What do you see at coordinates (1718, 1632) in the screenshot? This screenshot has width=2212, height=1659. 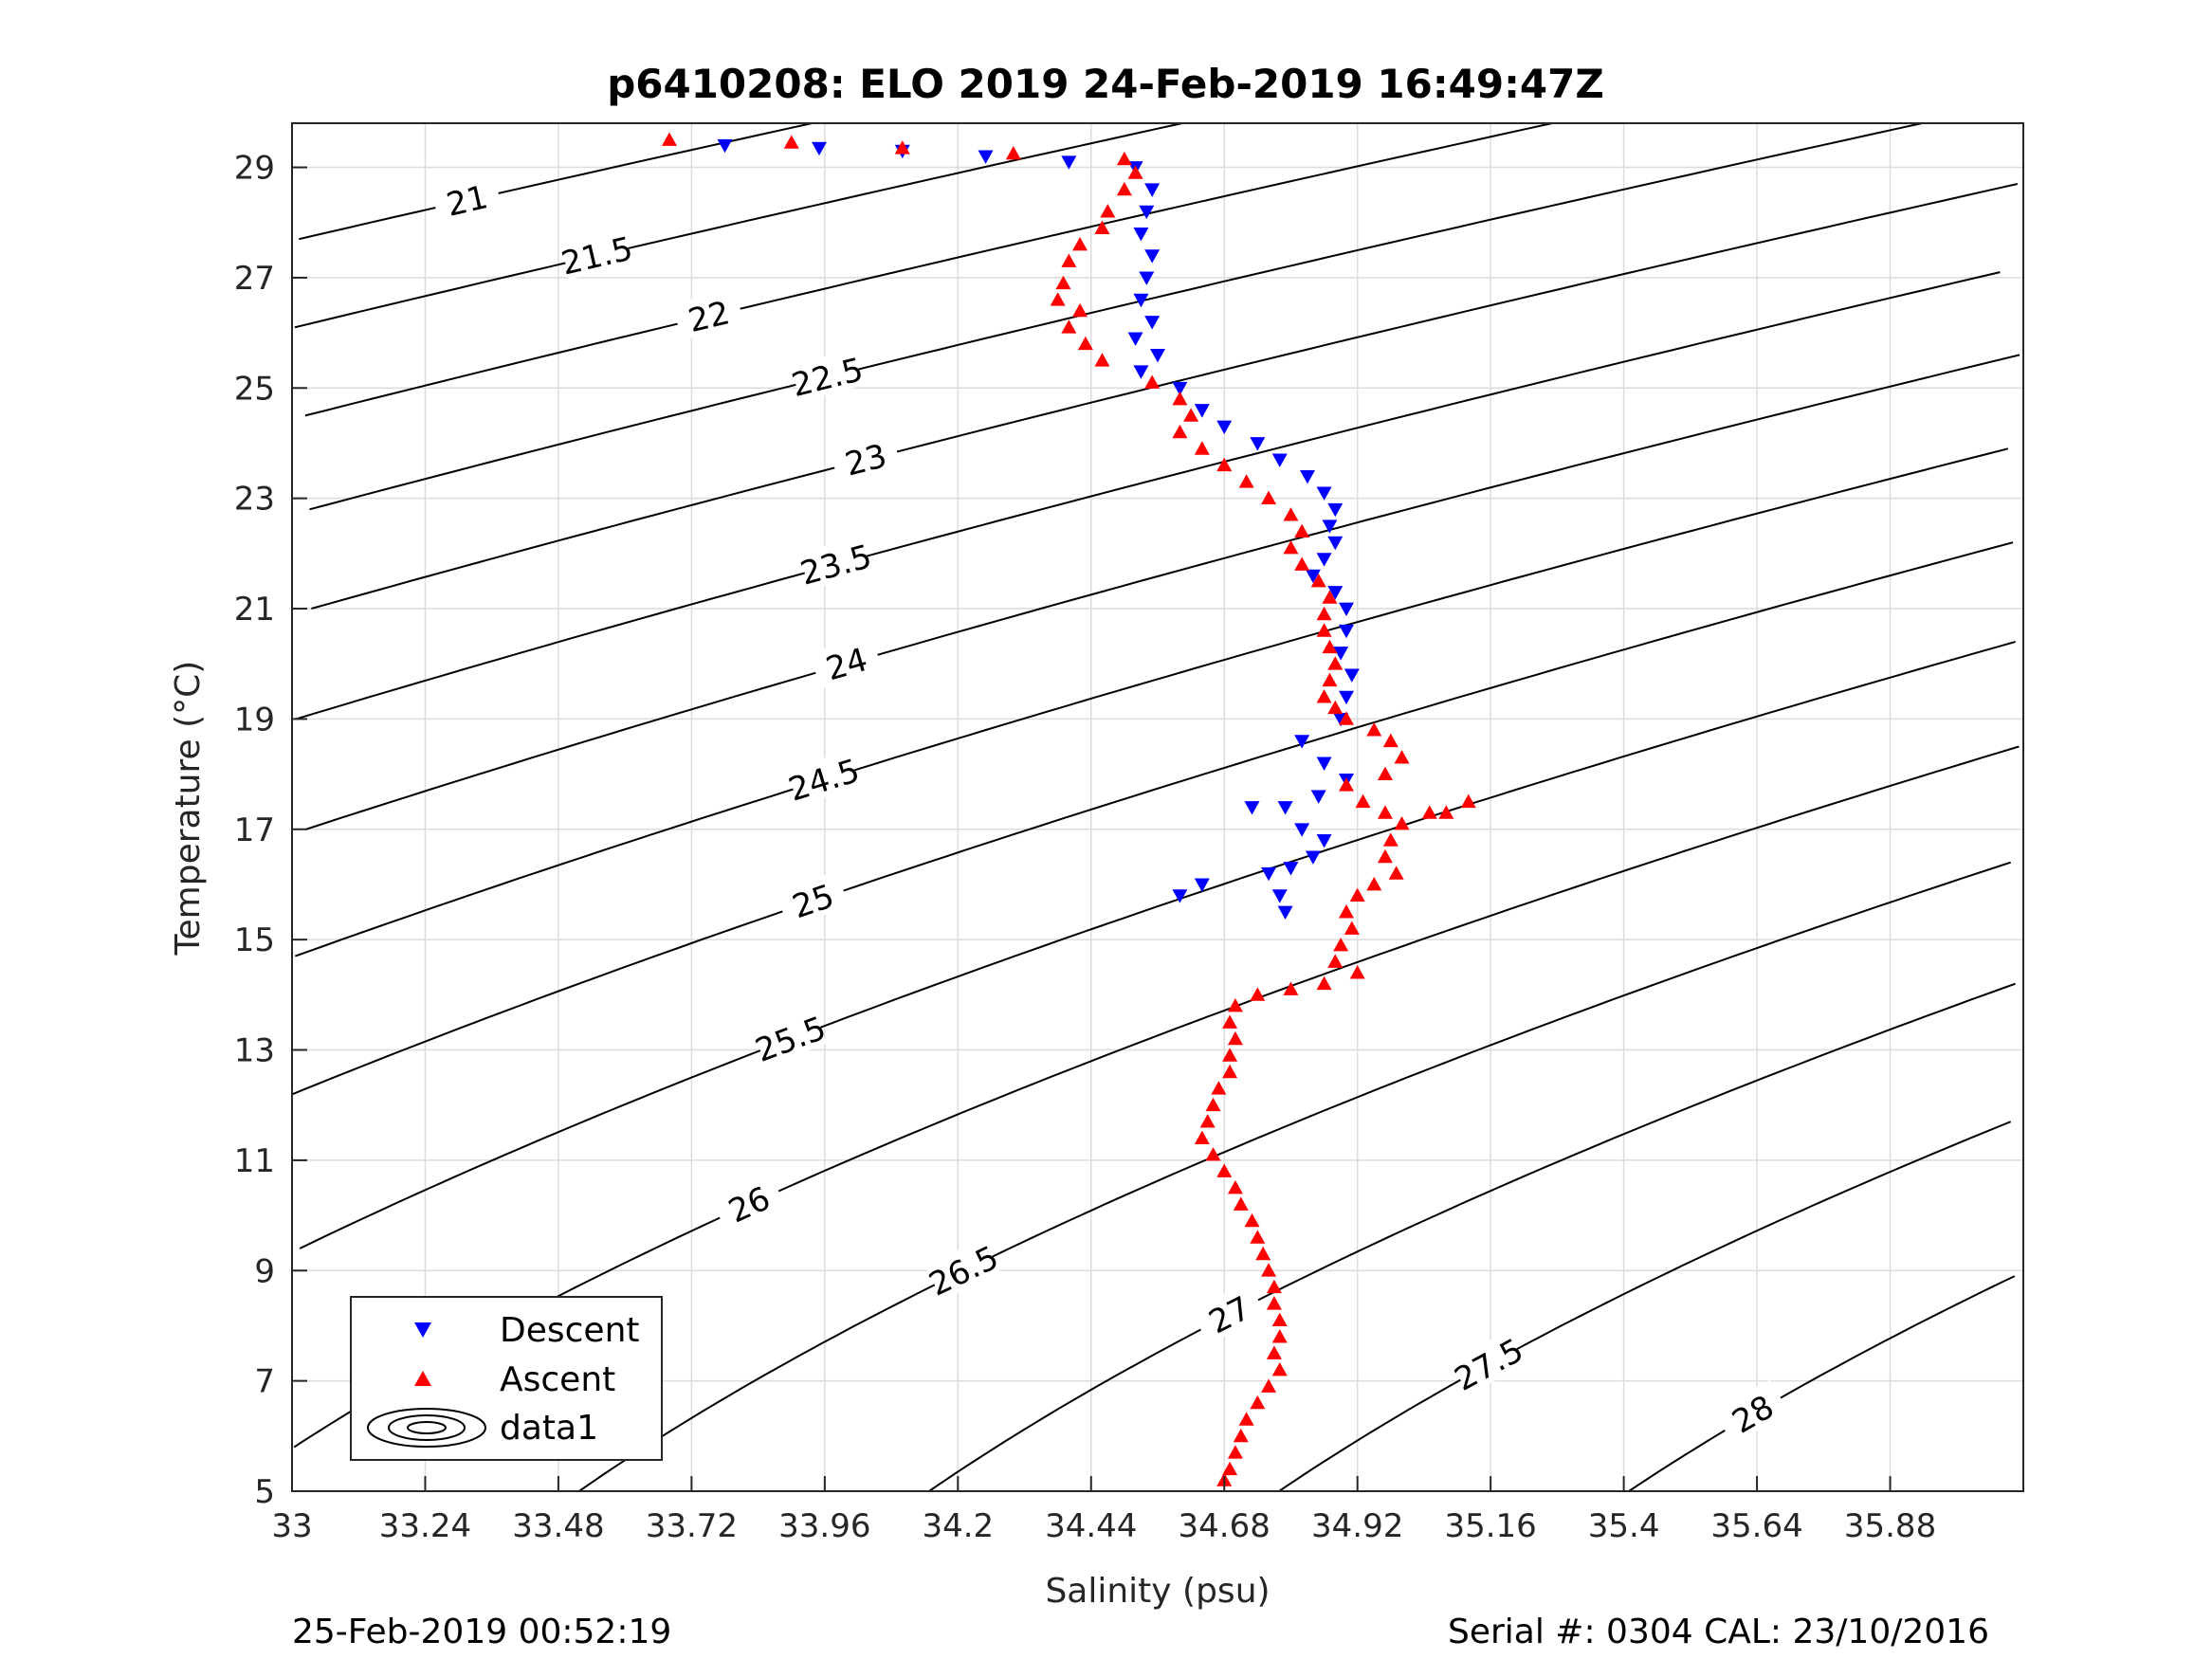 I see `footer-serial-cal: Serial #: 0304 CAL: 23/10/2016` at bounding box center [1718, 1632].